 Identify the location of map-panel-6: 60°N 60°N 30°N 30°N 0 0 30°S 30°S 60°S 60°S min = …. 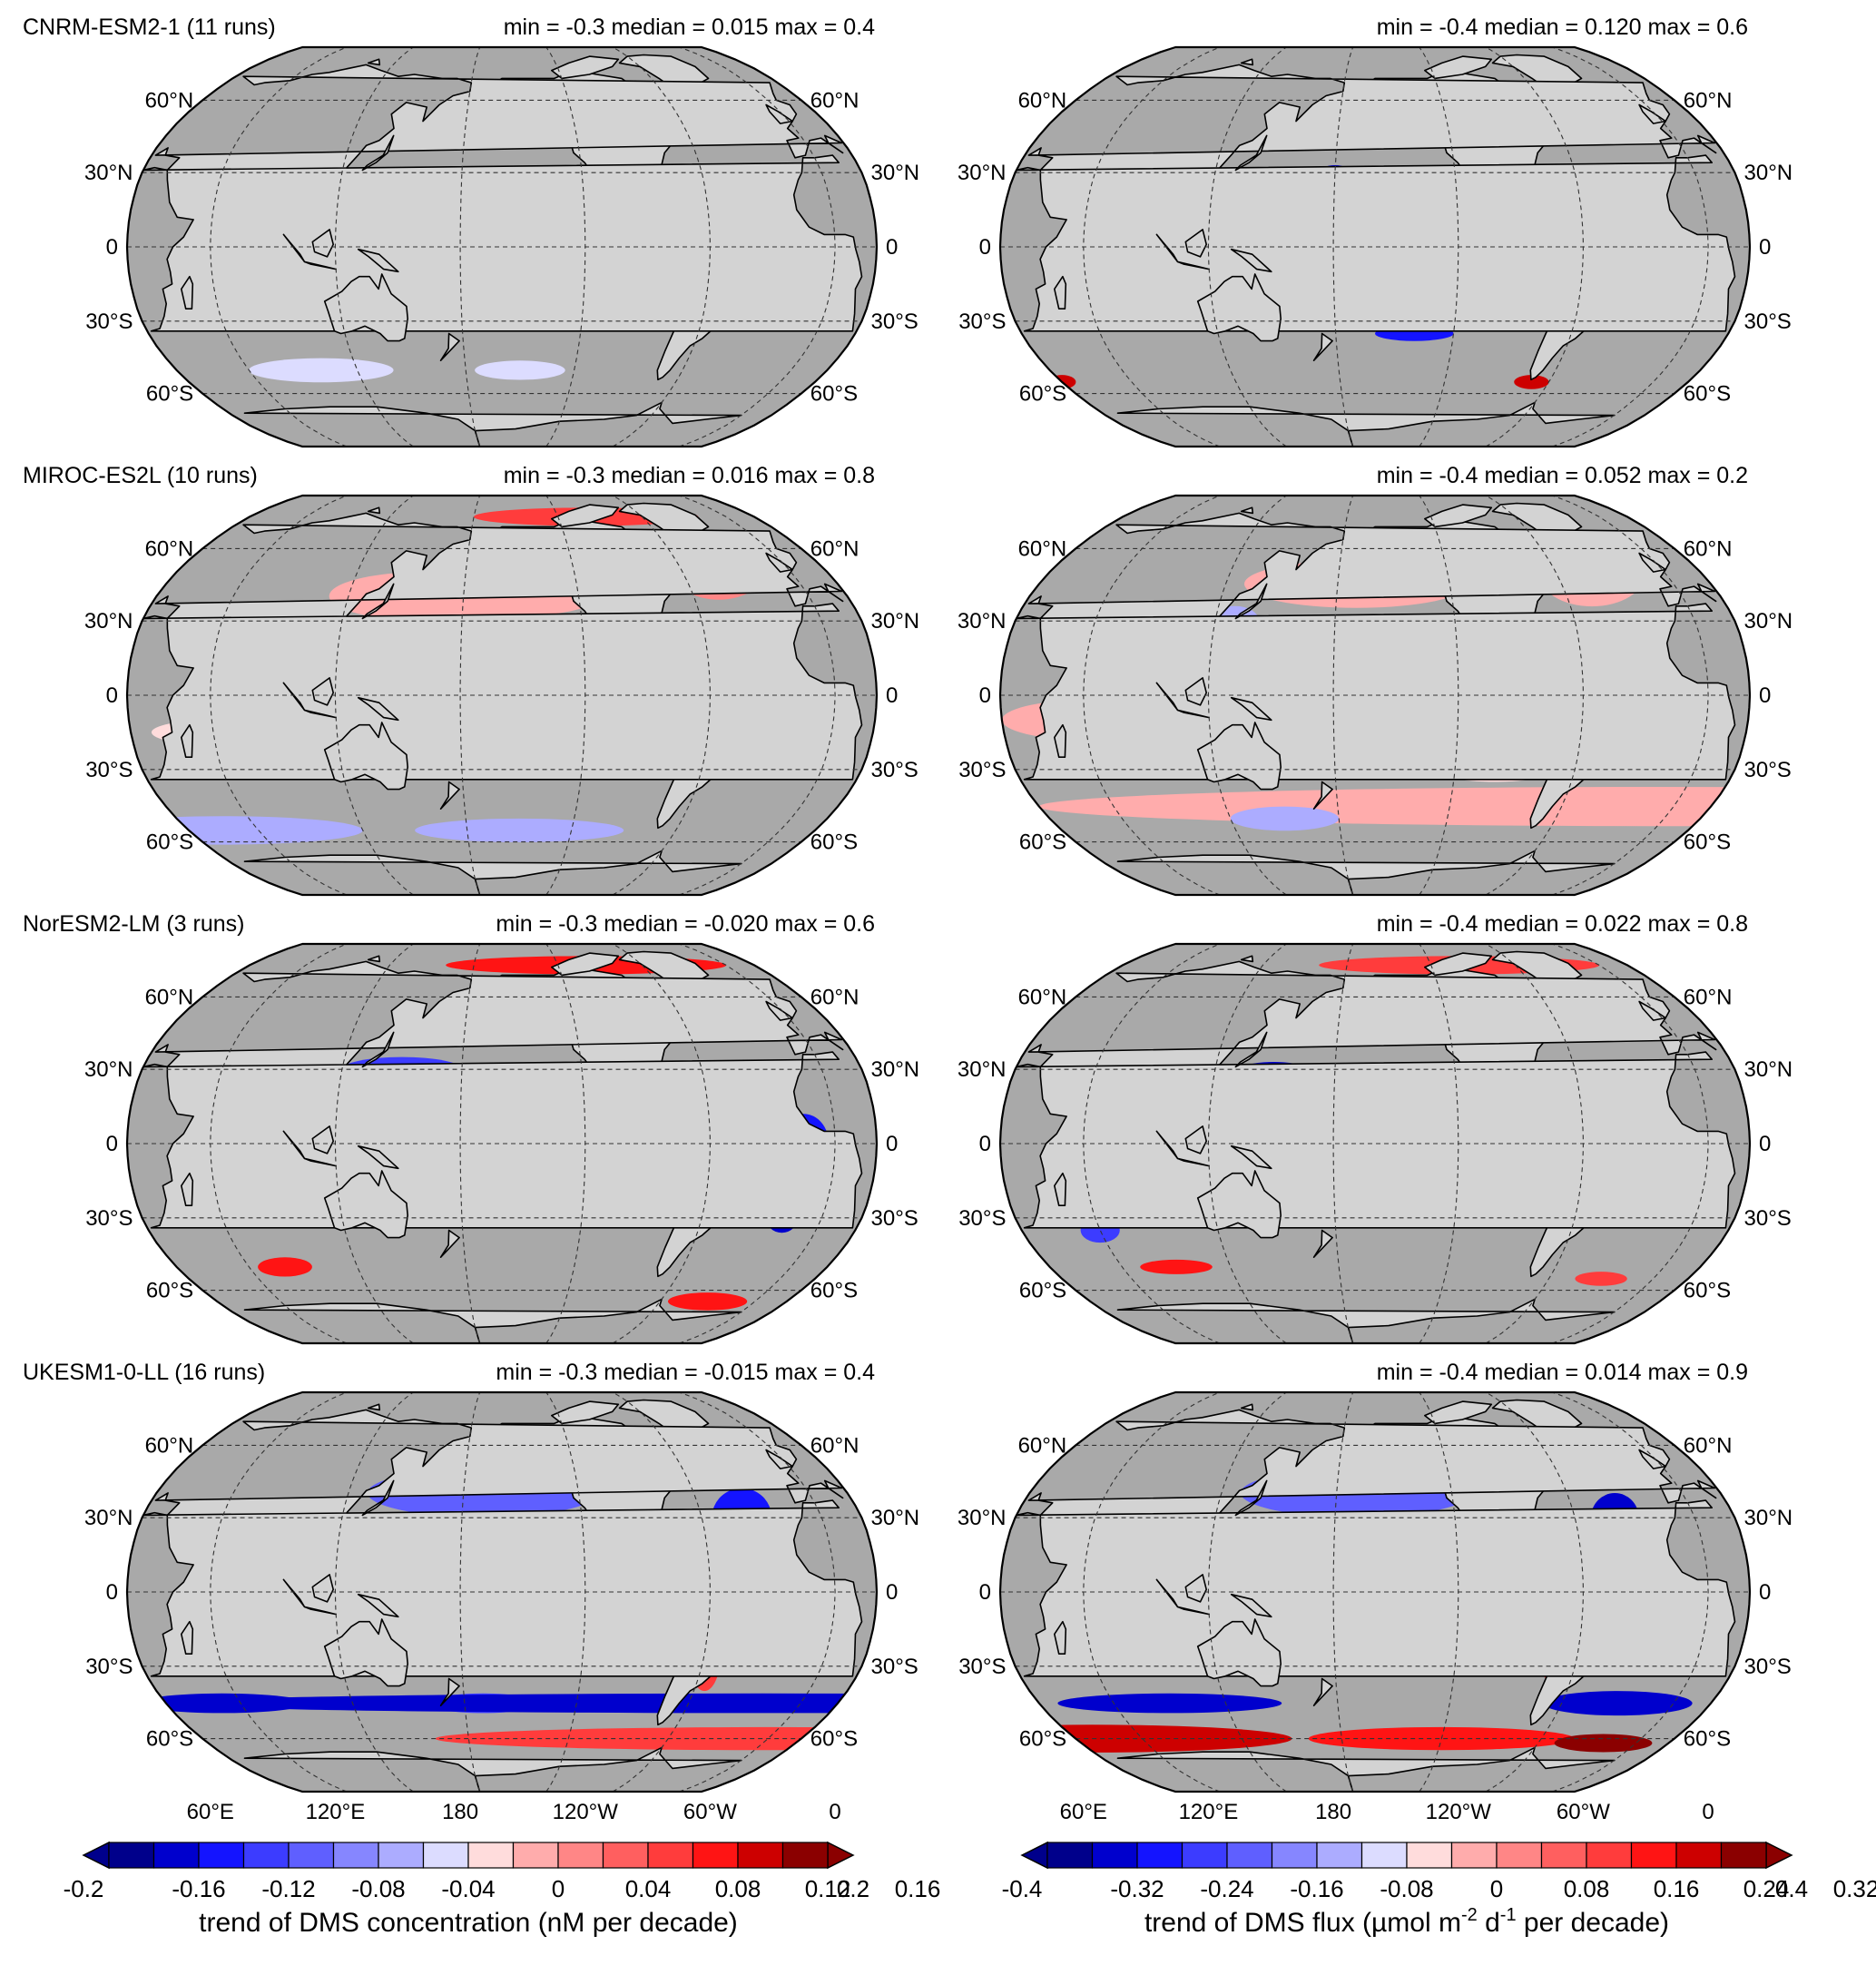
(1376, 1128).